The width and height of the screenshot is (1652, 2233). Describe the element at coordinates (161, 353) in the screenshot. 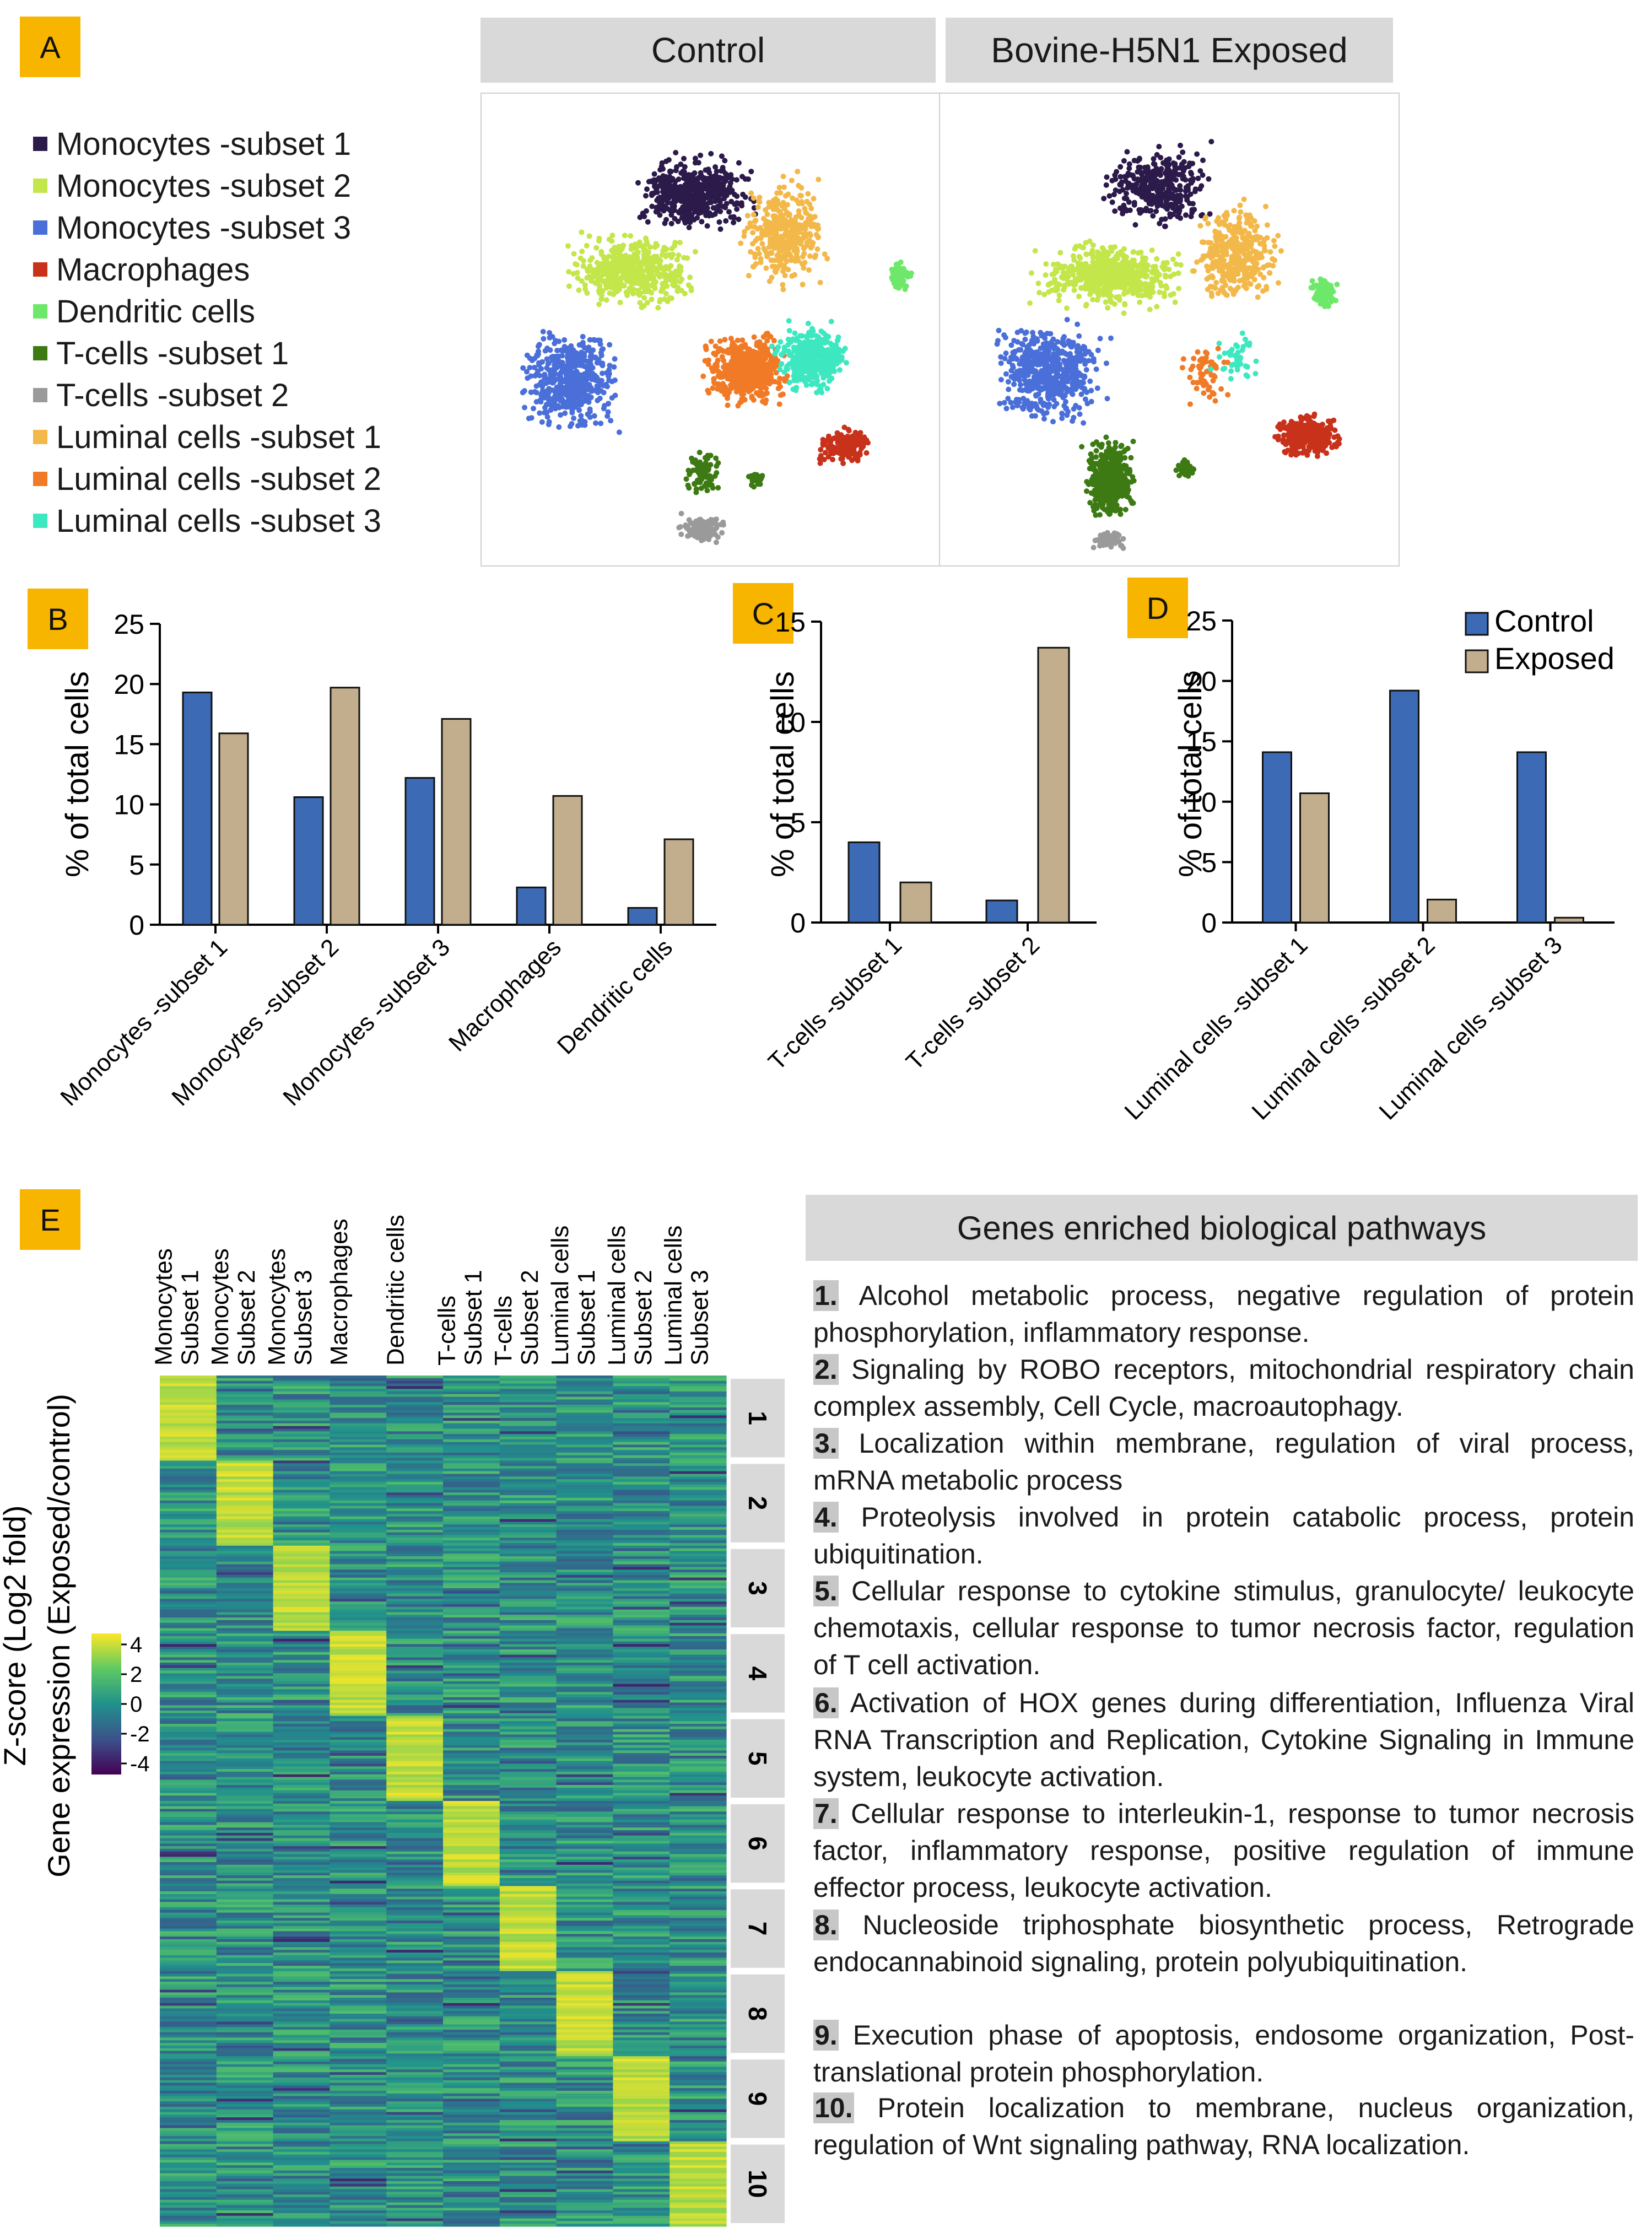

I see `legend-item: T-cells -subset 1` at that location.